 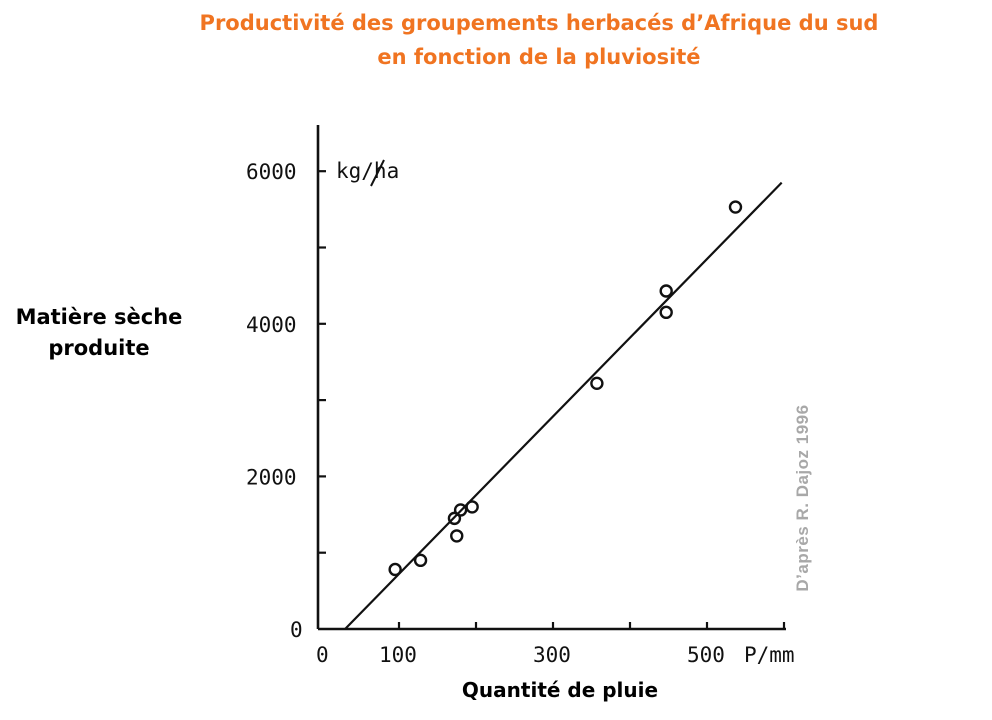 I want to click on y-tick-label: 4000, so click(x=271, y=325).